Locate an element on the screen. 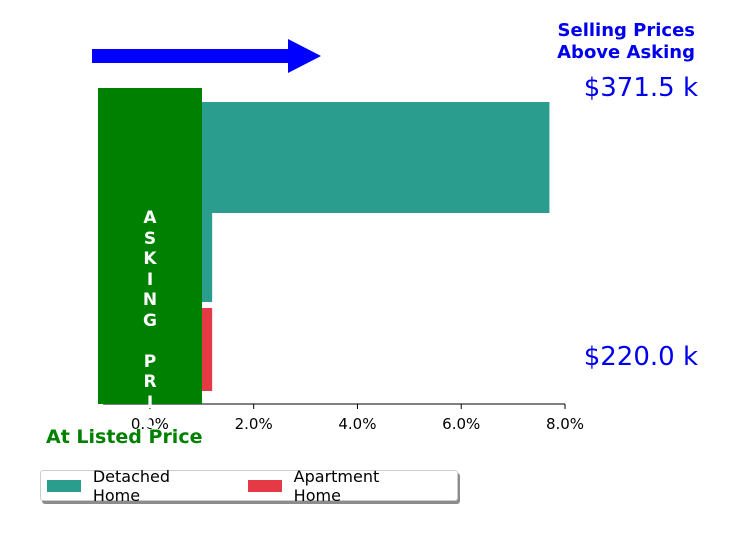  detached-price-label: $371.5 k is located at coordinates (640, 88).